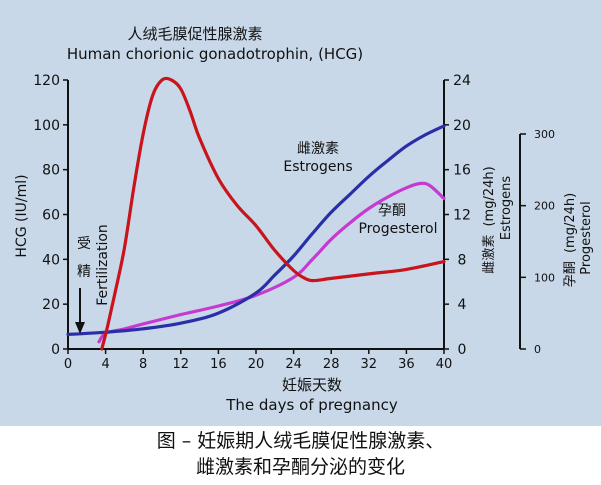 This screenshot has height=485, width=601. What do you see at coordinates (215, 54) in the screenshot?
I see `chart-title-en: Human chorionic gonadotrophin, (HCG)` at bounding box center [215, 54].